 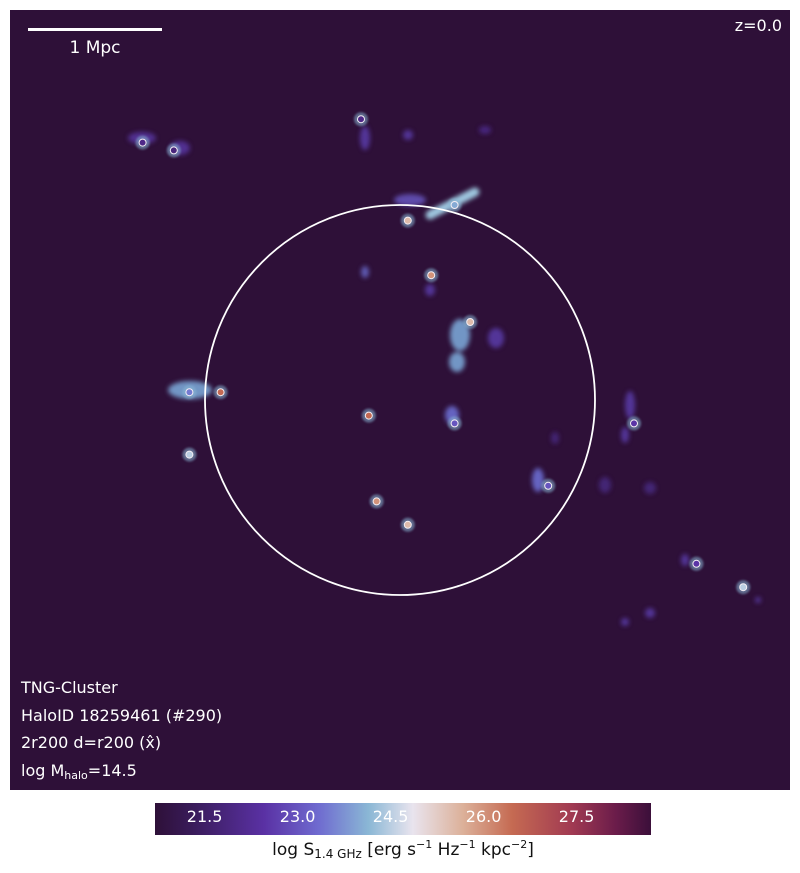 What do you see at coordinates (758, 25) in the screenshot?
I see `redshift-label: z=0.0` at bounding box center [758, 25].